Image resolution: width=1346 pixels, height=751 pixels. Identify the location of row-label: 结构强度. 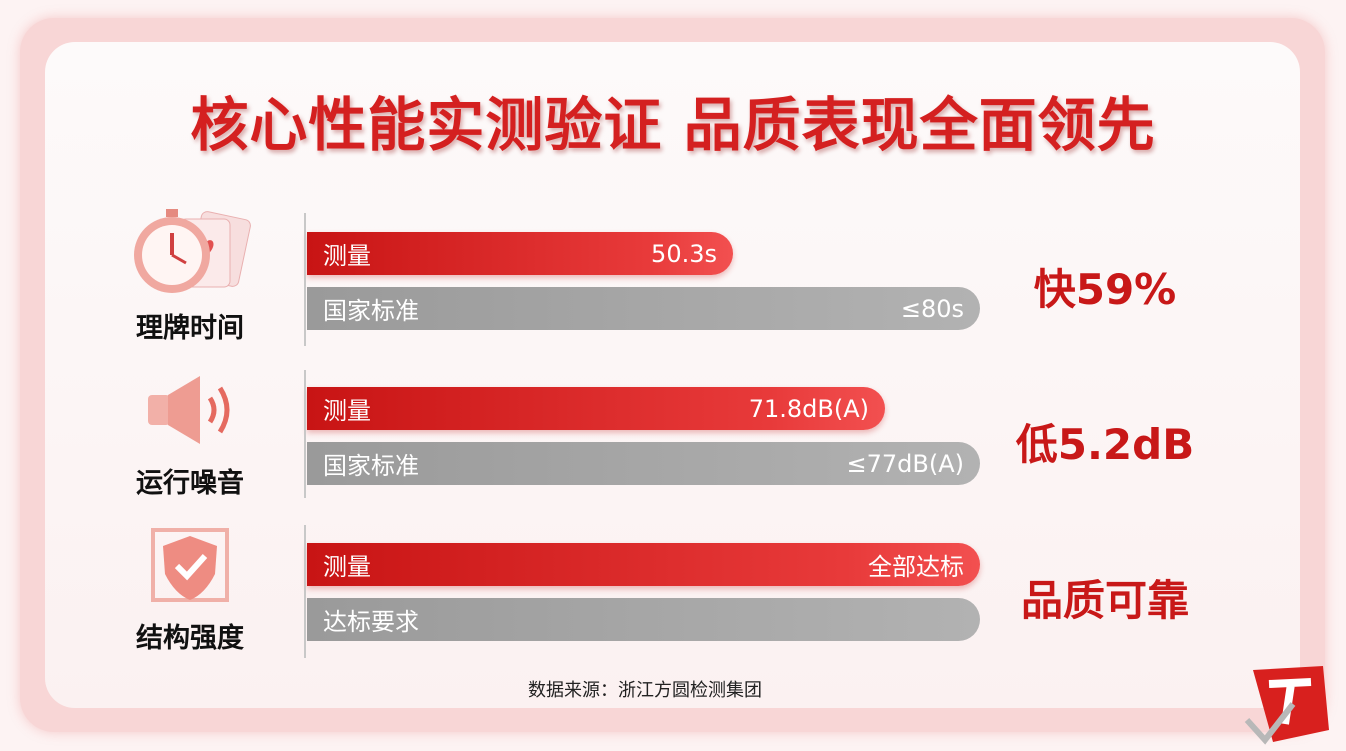
(190, 638).